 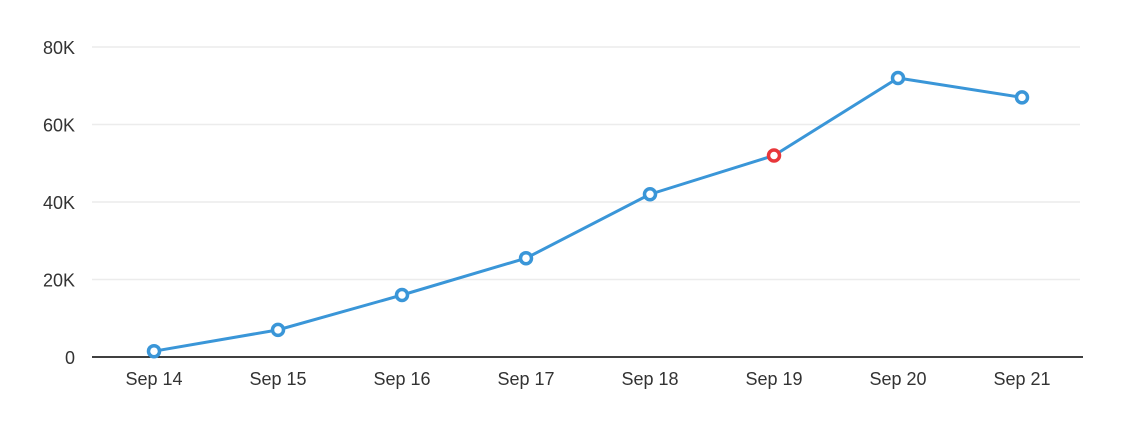 What do you see at coordinates (1021, 379) in the screenshot?
I see `x-tick-label: Sep 21` at bounding box center [1021, 379].